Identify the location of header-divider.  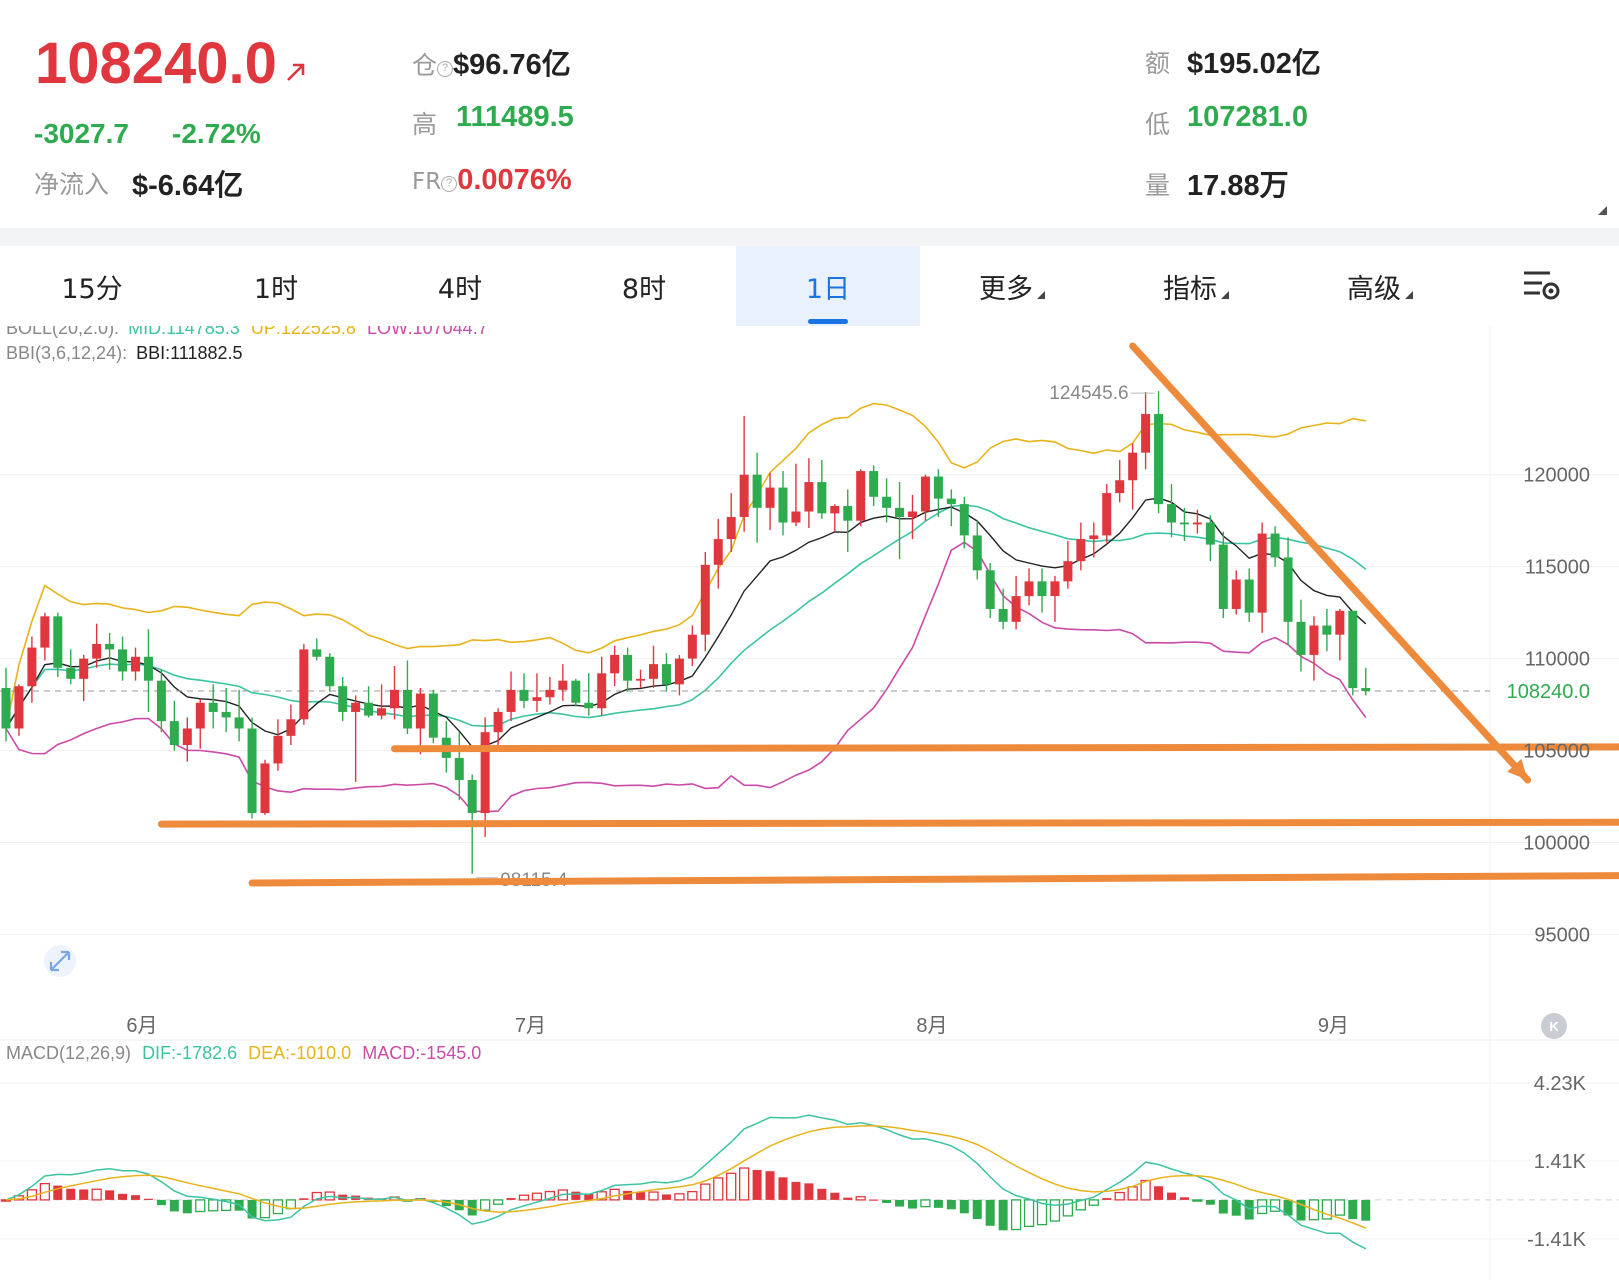
(809, 237).